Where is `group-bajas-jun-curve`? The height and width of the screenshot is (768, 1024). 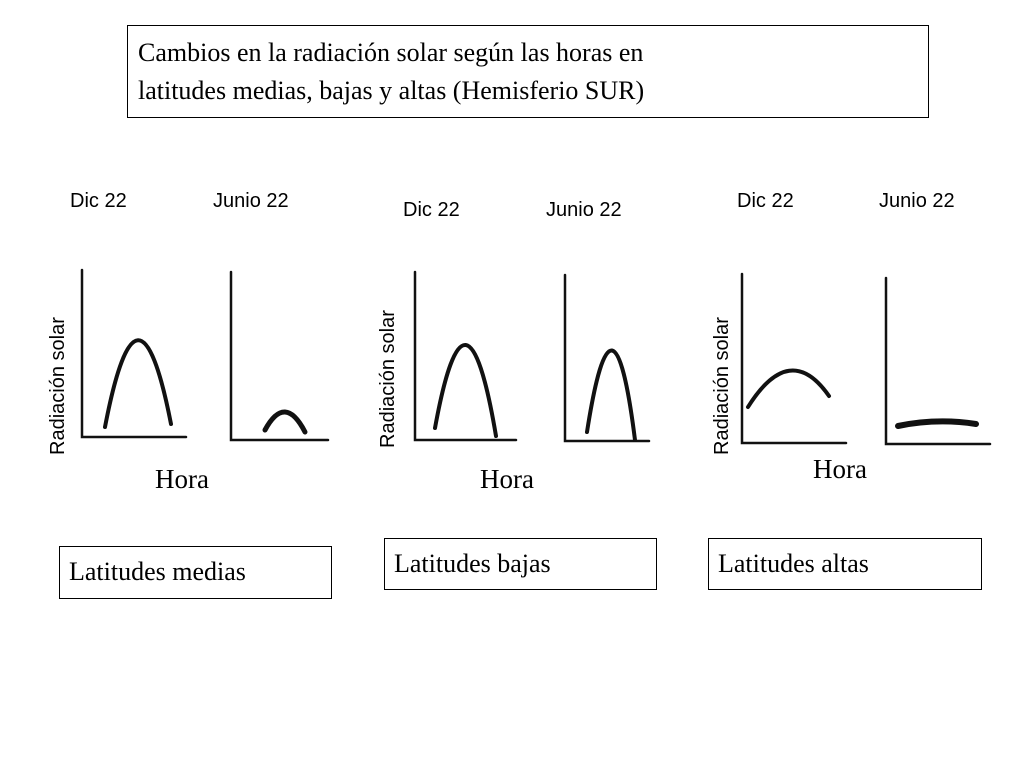
group-bajas-jun-curve is located at coordinates (611, 395).